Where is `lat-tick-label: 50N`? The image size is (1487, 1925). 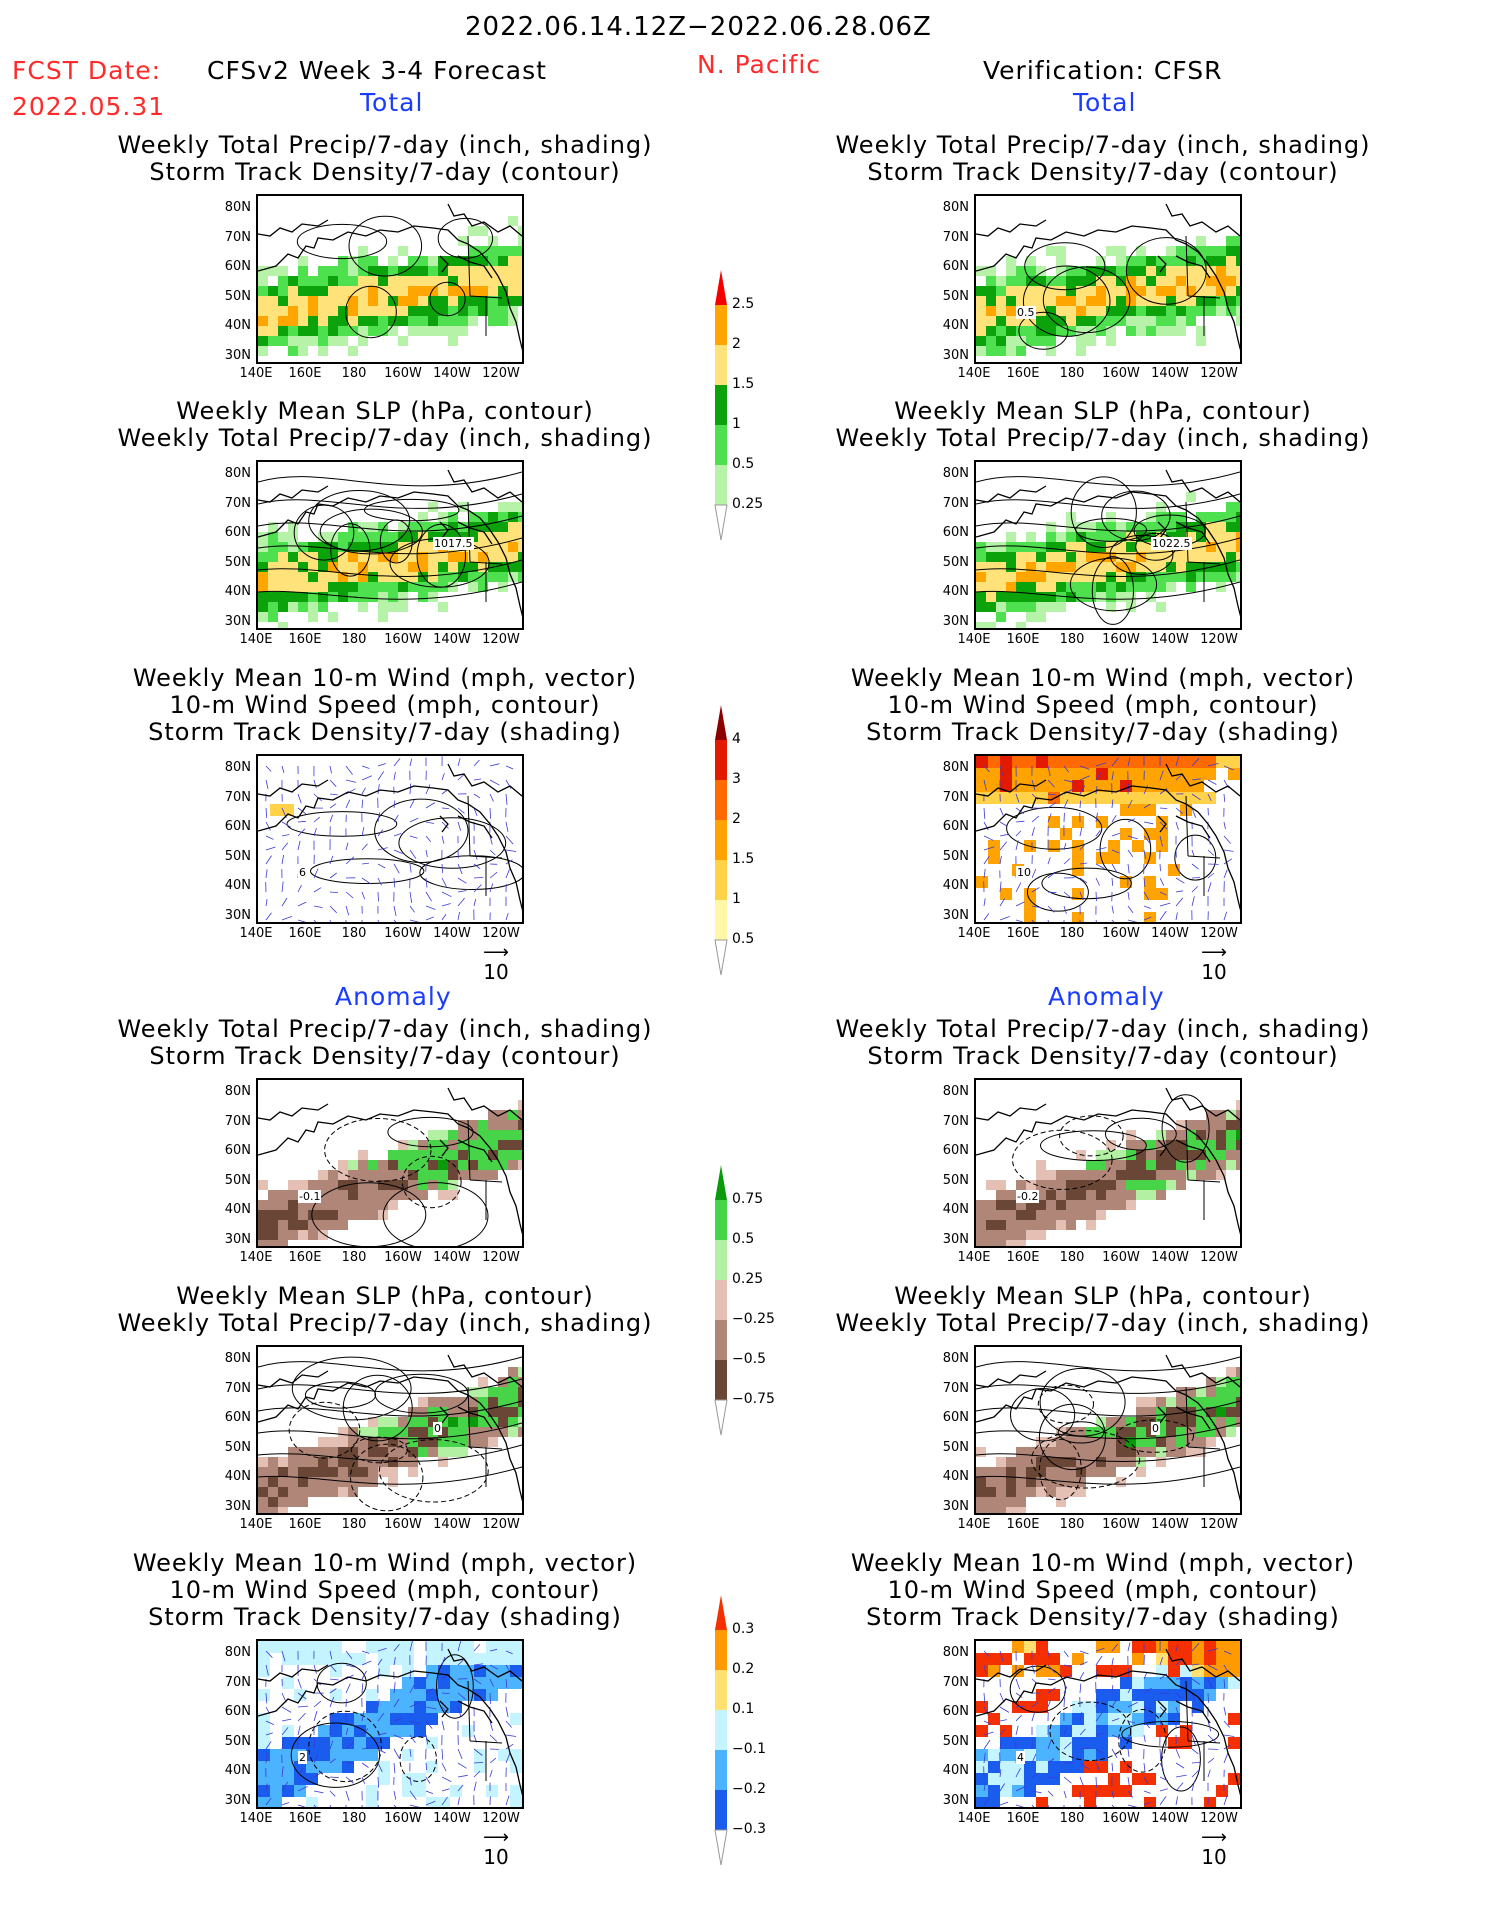 lat-tick-label: 50N is located at coordinates (237, 296).